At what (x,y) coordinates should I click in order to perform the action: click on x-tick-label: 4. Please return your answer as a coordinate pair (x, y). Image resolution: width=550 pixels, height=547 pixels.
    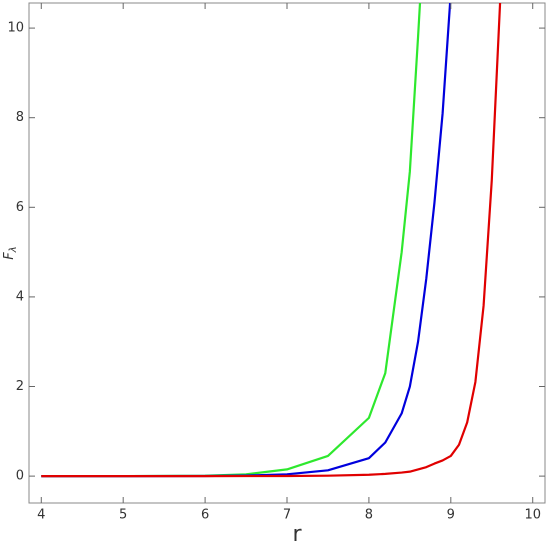
    Looking at the image, I should click on (41, 515).